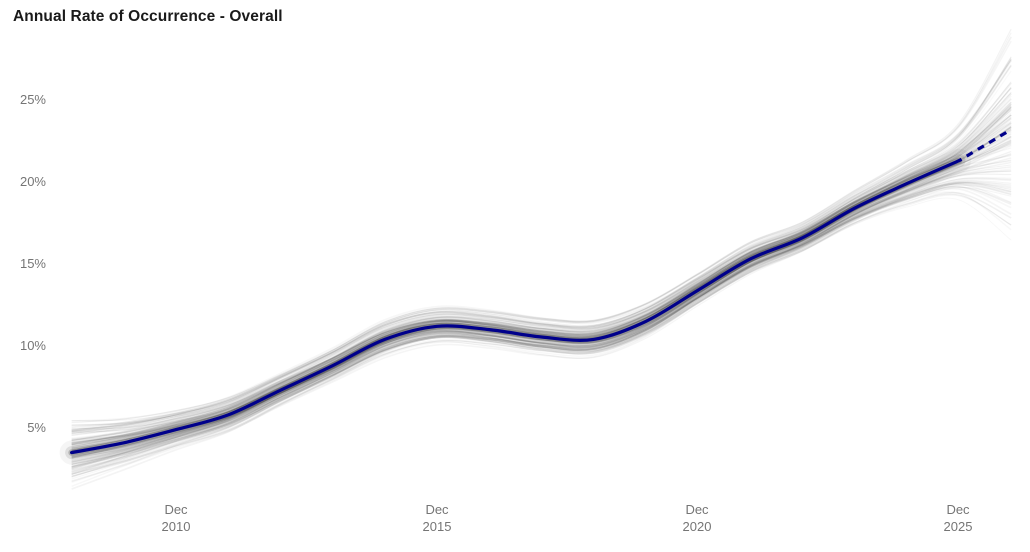 The height and width of the screenshot is (552, 1030). Describe the element at coordinates (32, 99) in the screenshot. I see `y-tick-label-25: 25%` at that location.